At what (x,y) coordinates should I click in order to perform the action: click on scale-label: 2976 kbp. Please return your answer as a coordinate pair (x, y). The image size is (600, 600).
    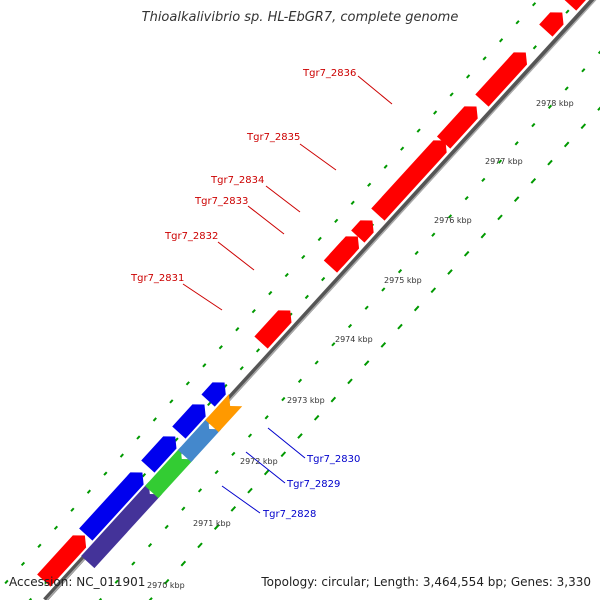
    Looking at the image, I should click on (453, 220).